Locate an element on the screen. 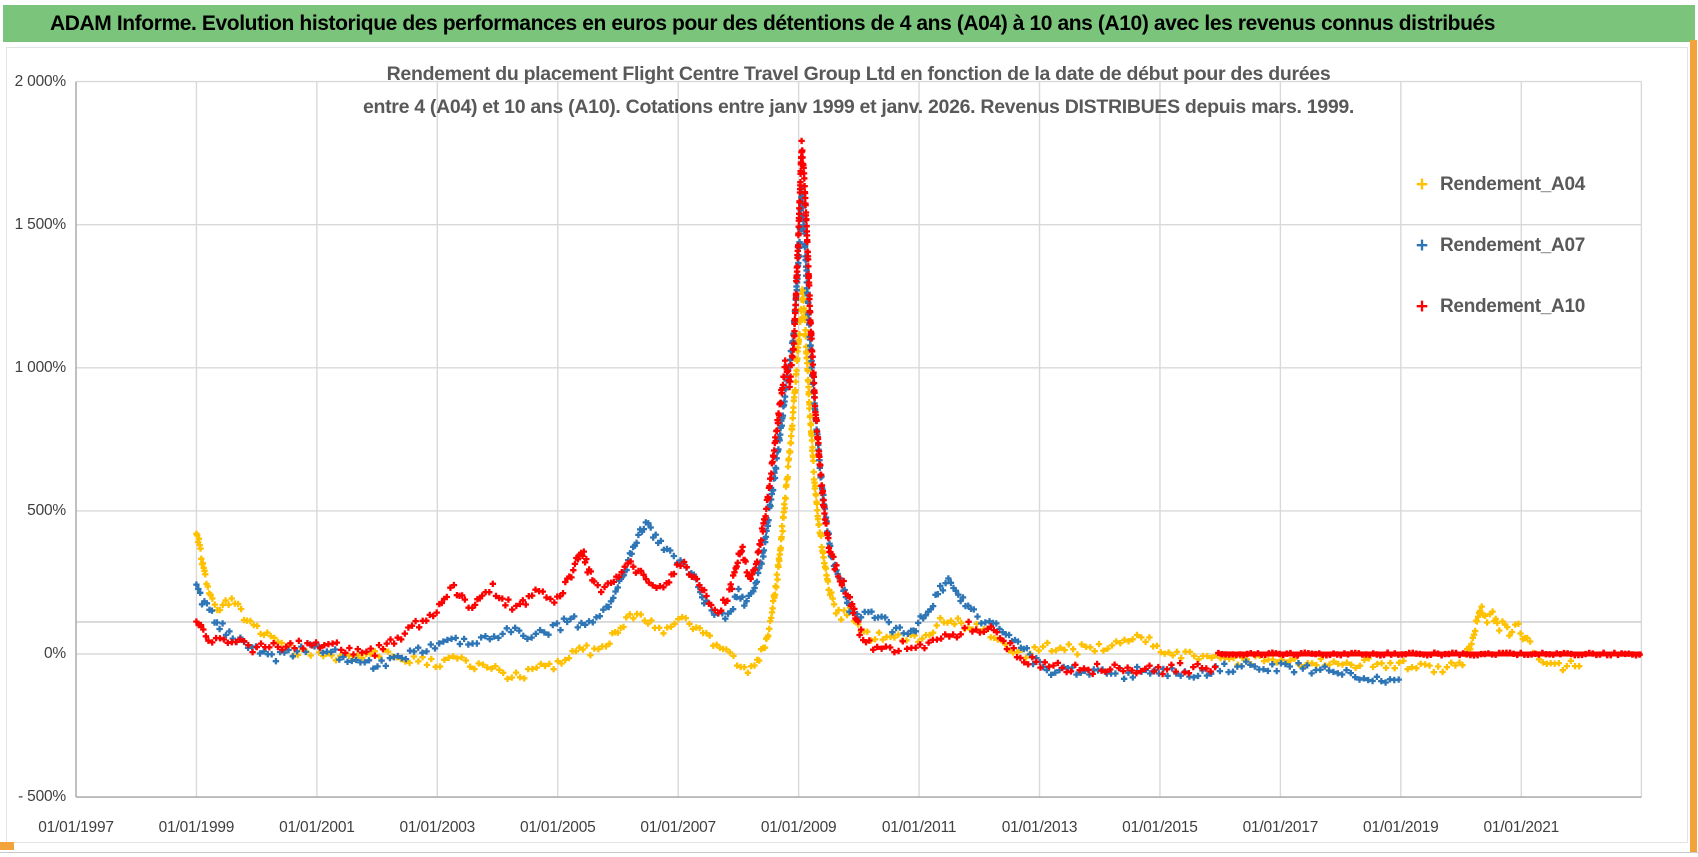 This screenshot has width=1698, height=857. legend-item-rendement_a10: + Rendement_A10 is located at coordinates (1498, 307).